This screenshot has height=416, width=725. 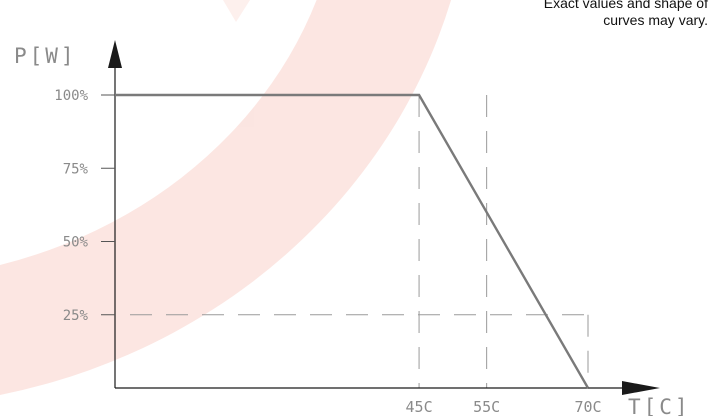 What do you see at coordinates (419, 407) in the screenshot?
I see `x-tick-label: 45C` at bounding box center [419, 407].